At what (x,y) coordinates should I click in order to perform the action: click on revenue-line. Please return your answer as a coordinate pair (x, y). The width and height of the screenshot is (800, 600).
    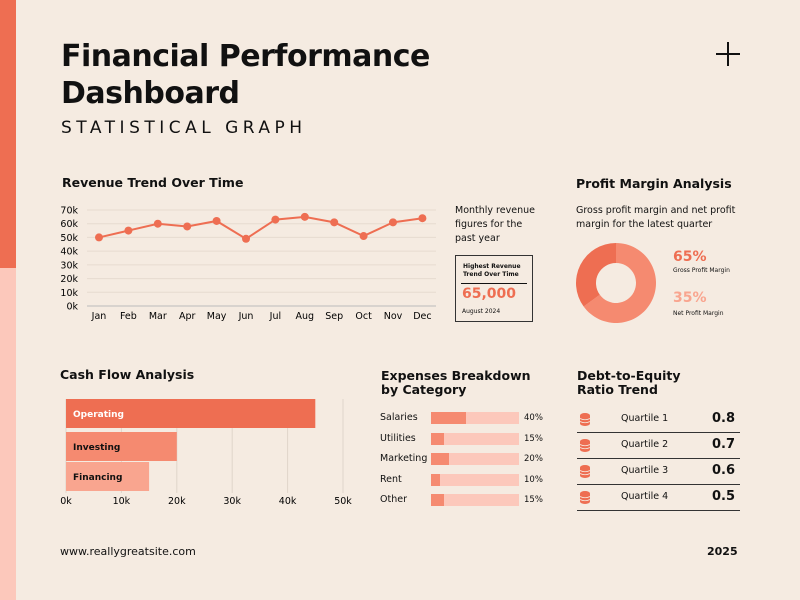
    Looking at the image, I should click on (260, 227).